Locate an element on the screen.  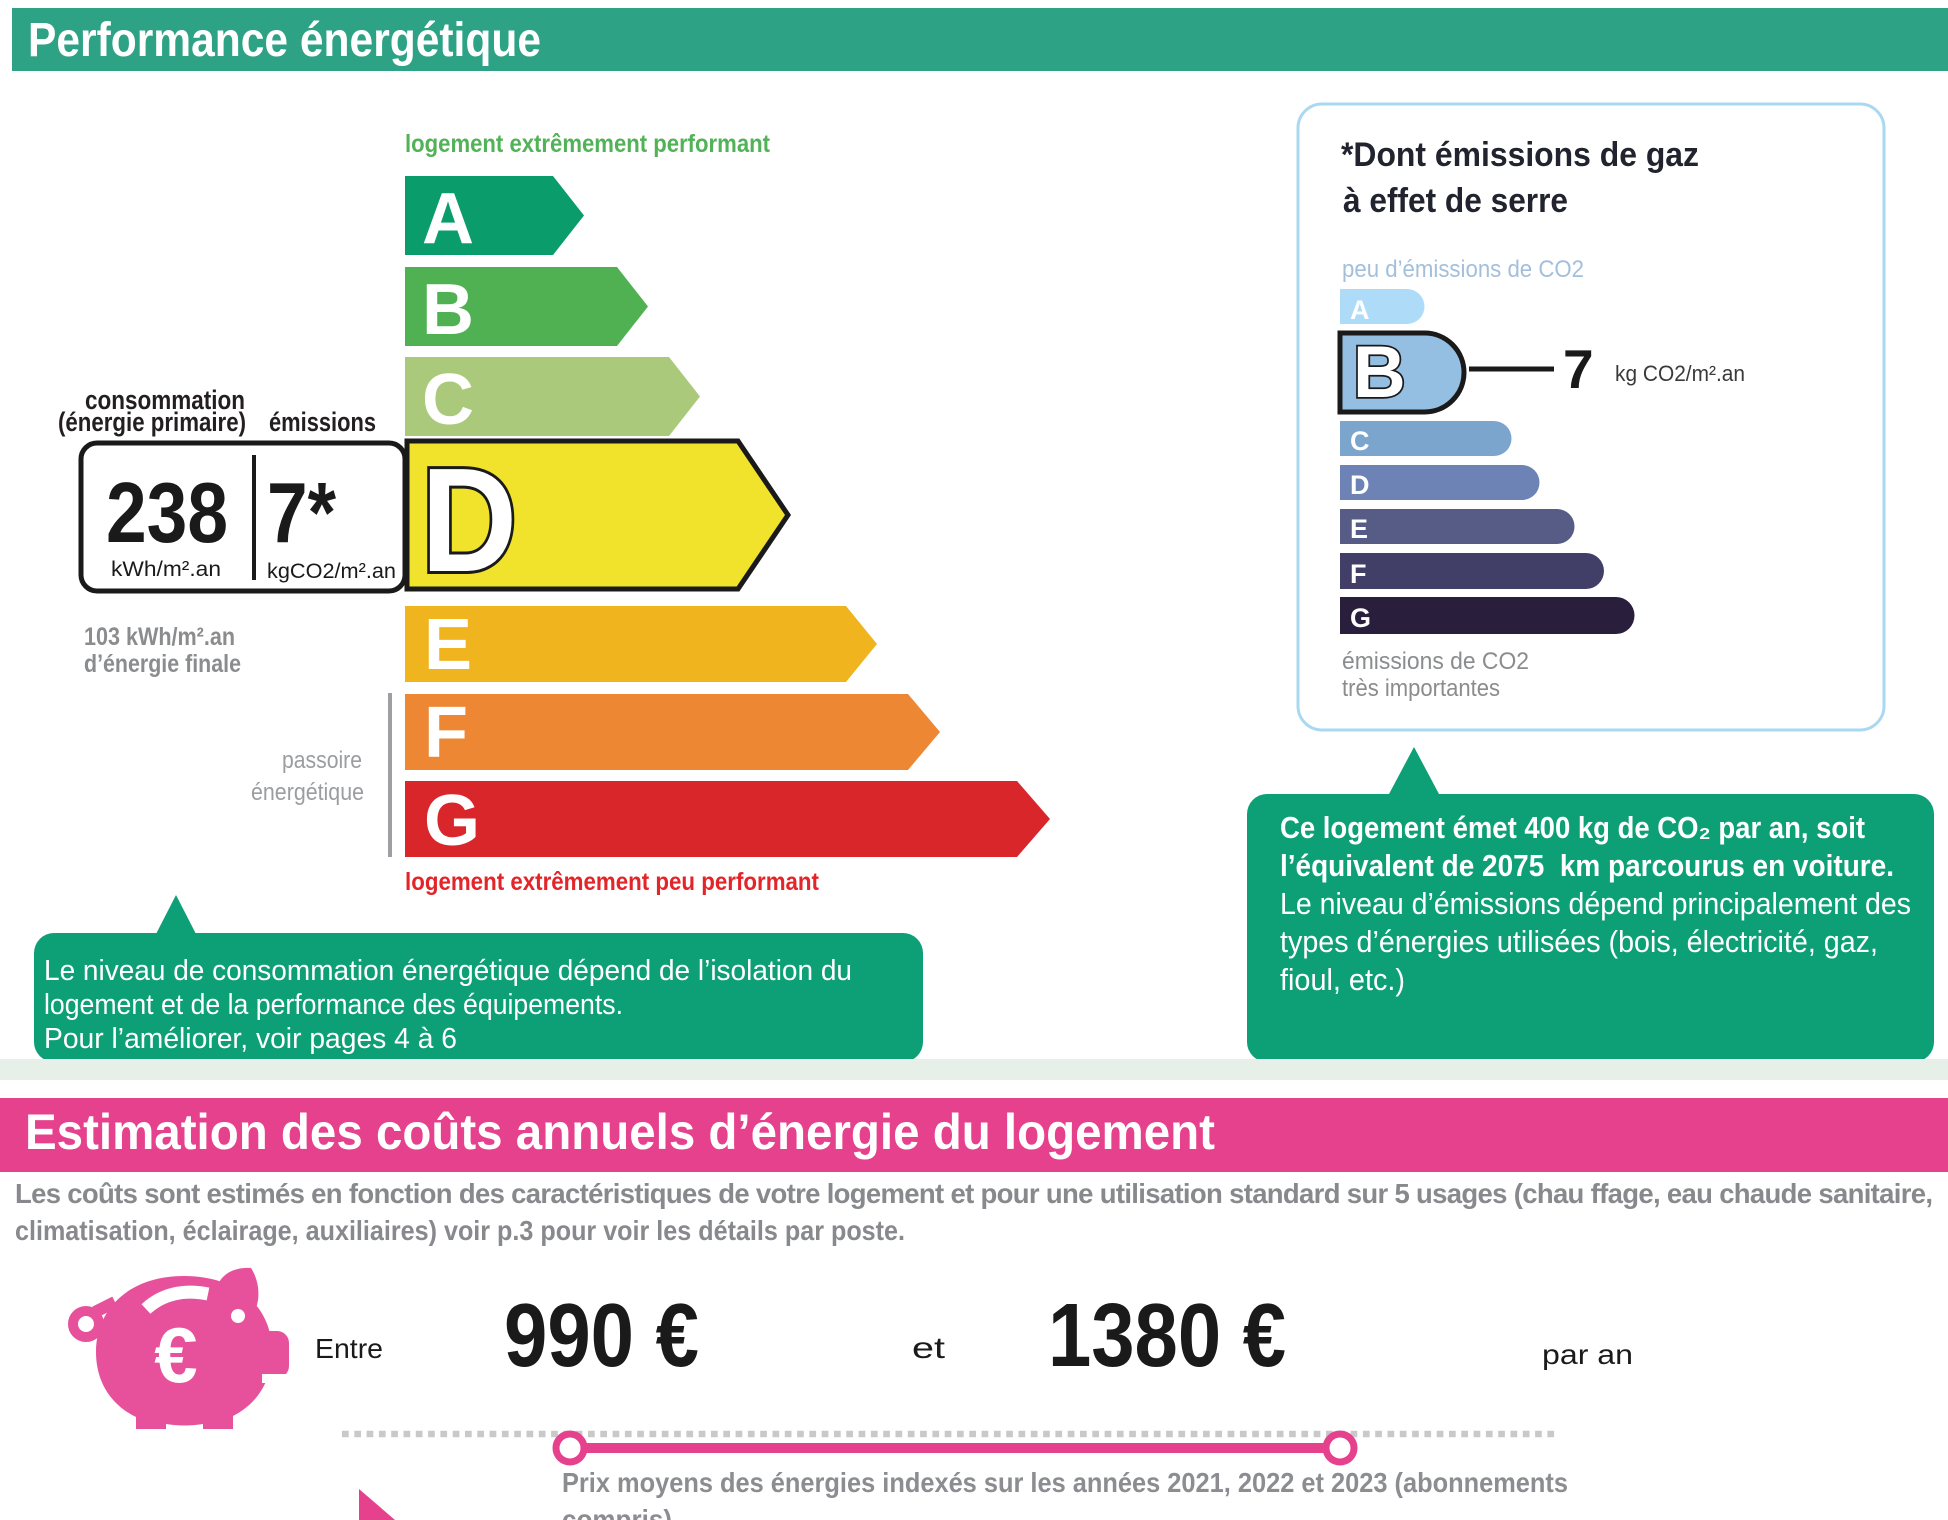
svg-text: énergétique is located at coordinates (307, 792).